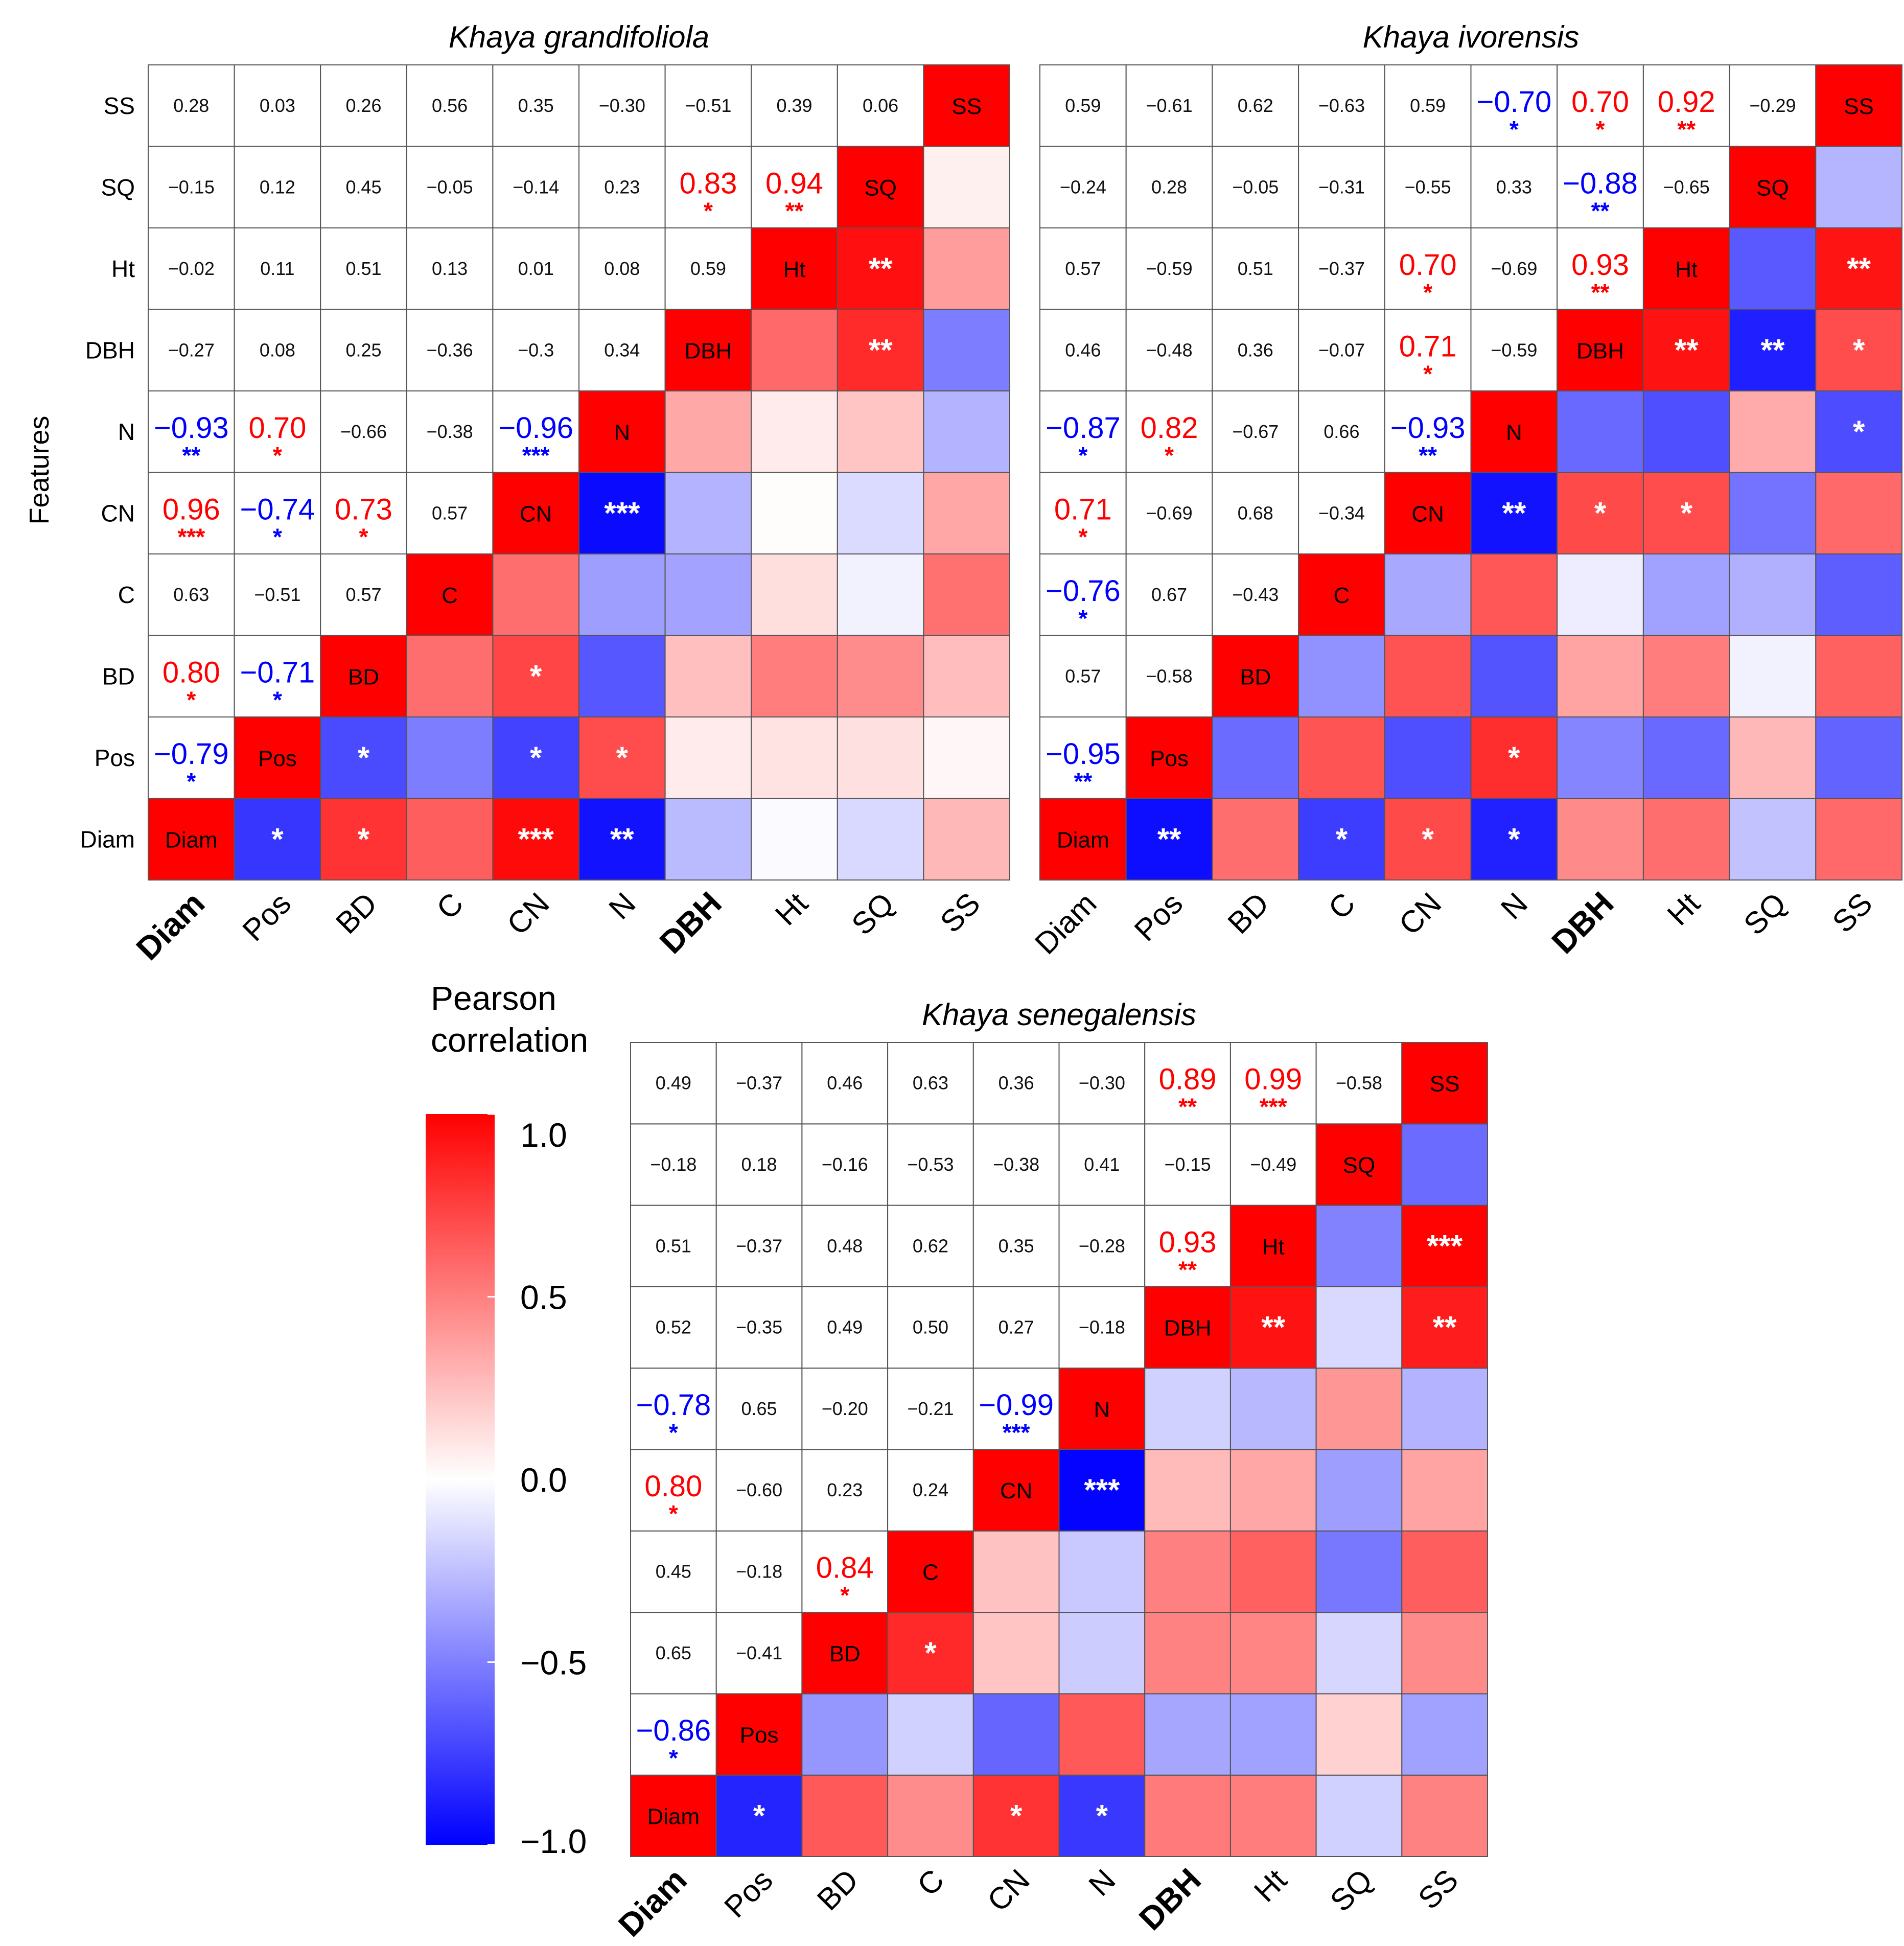 Image resolution: width=1904 pixels, height=1946 pixels. I want to click on diagonal-label: N, so click(622, 432).